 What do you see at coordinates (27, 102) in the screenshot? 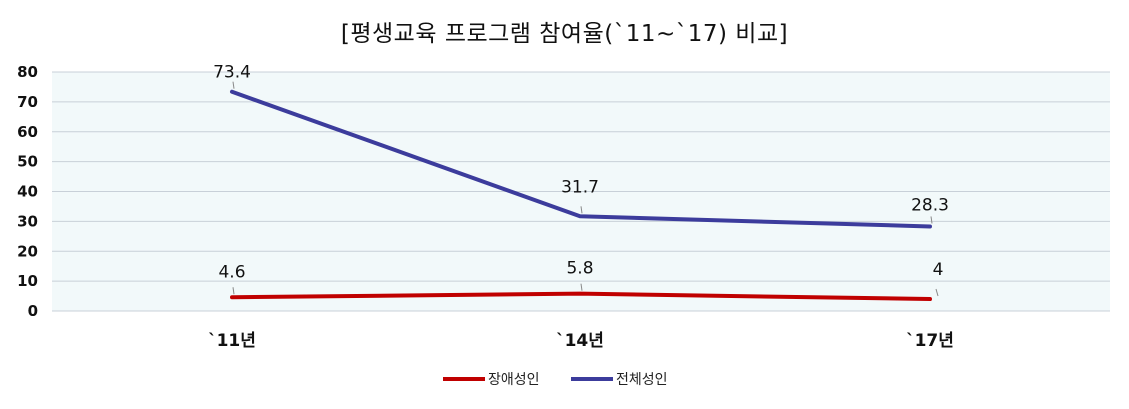
I see `y-tick-label: 70` at bounding box center [27, 102].